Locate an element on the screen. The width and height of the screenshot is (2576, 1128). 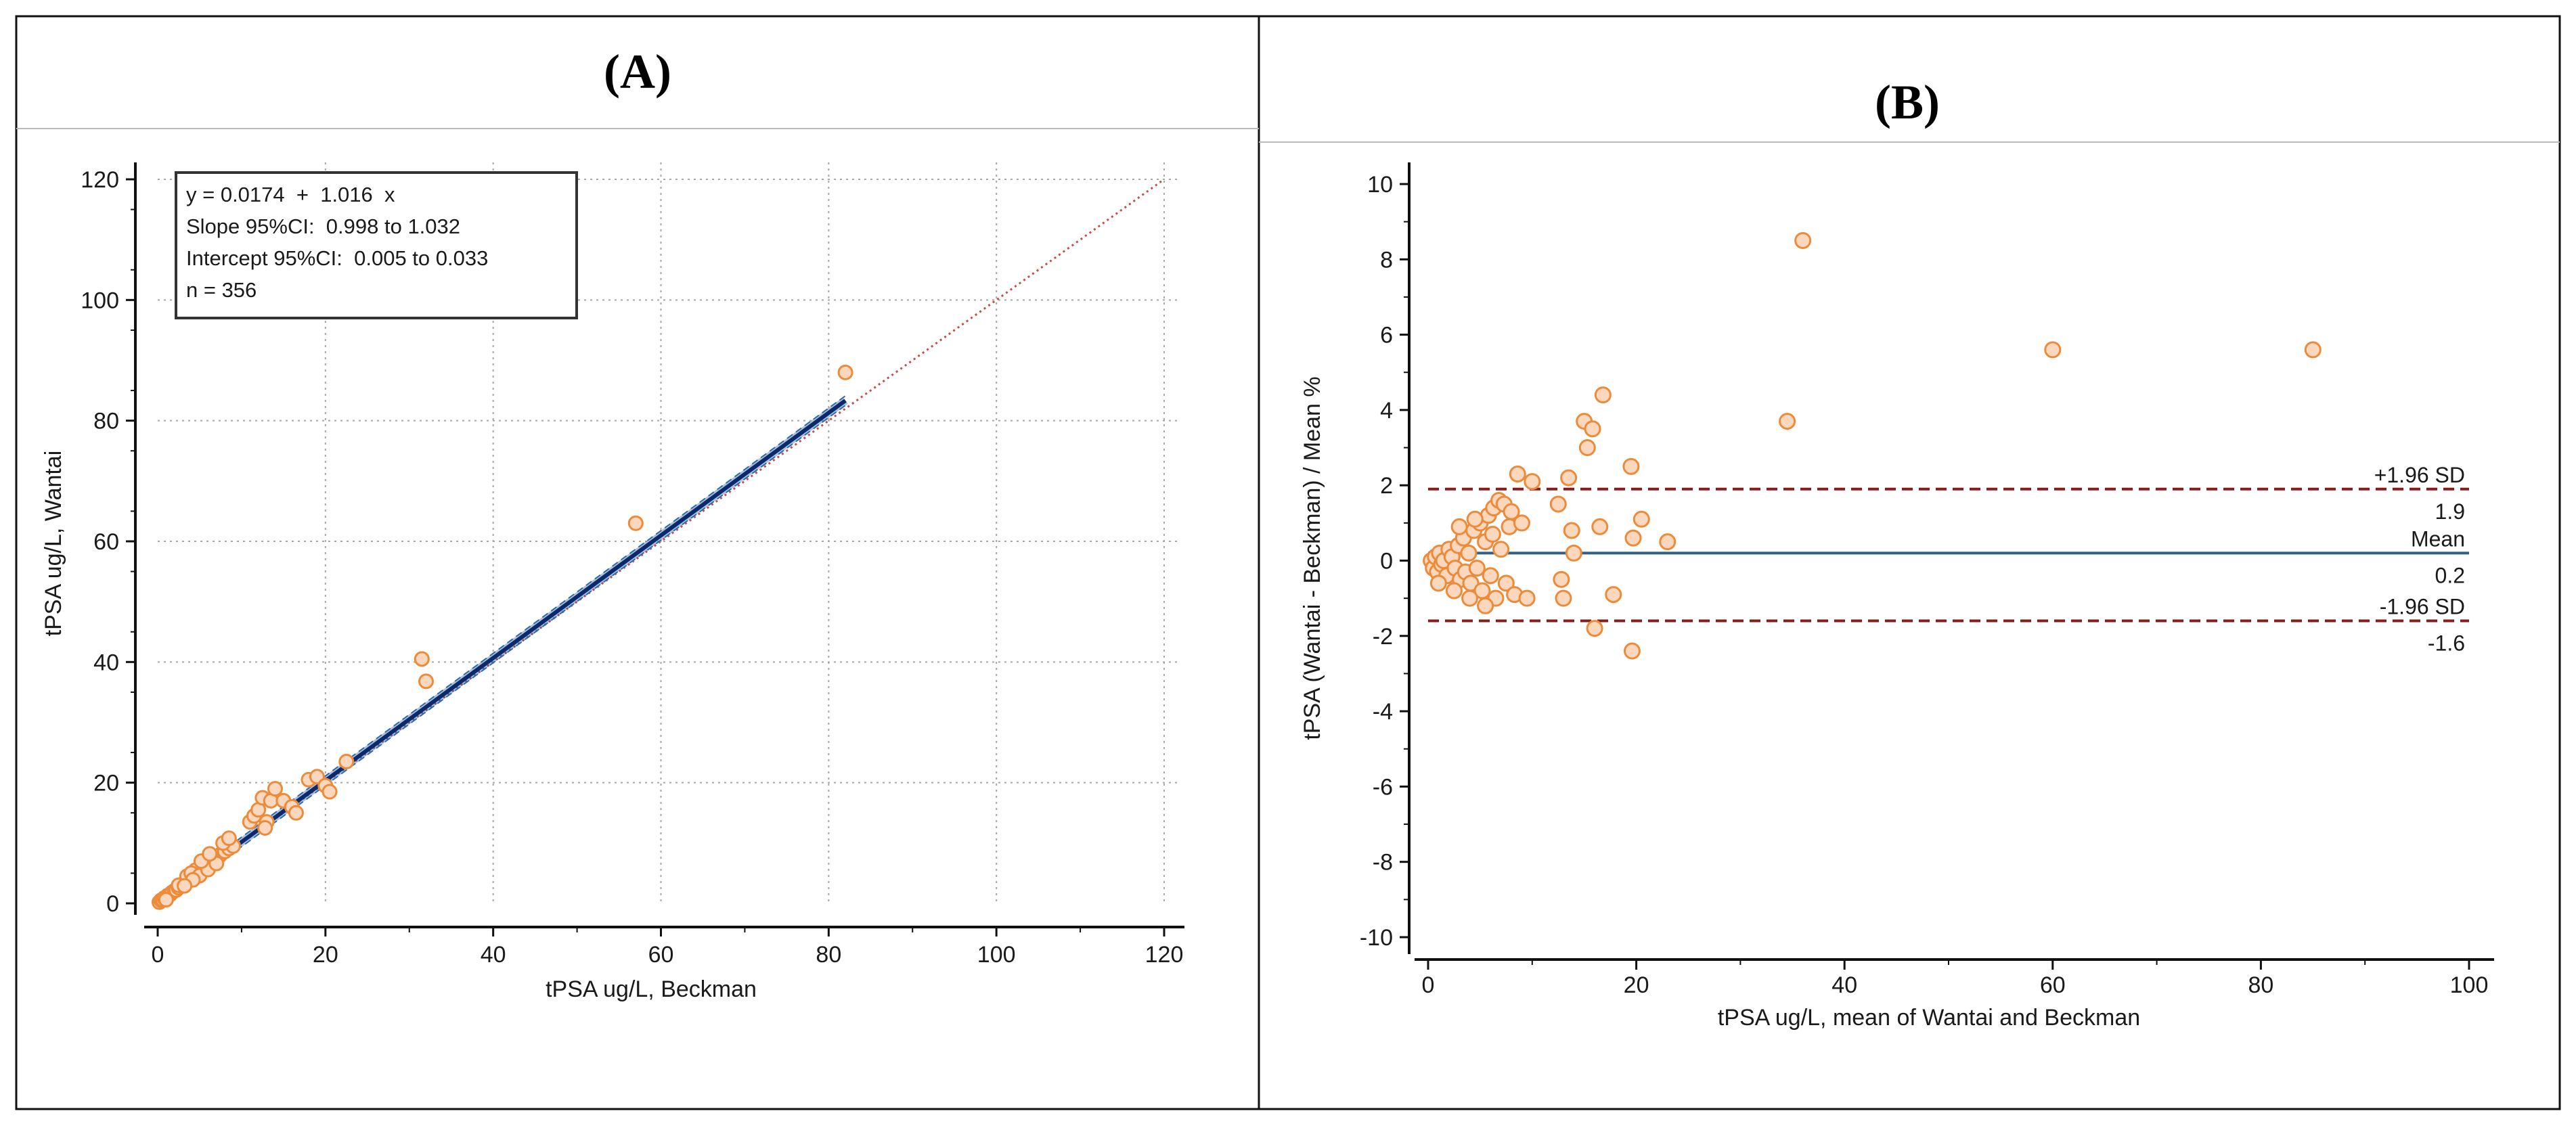
panel-b-x-tick-label-4: 80 is located at coordinates (2260, 985).